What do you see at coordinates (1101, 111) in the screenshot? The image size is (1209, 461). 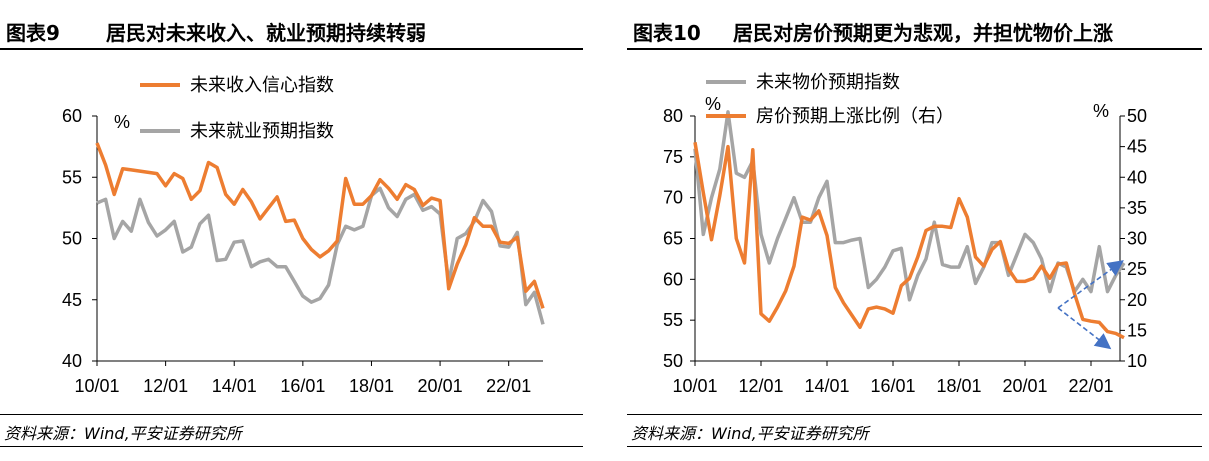 I see `y-unit-right: %` at bounding box center [1101, 111].